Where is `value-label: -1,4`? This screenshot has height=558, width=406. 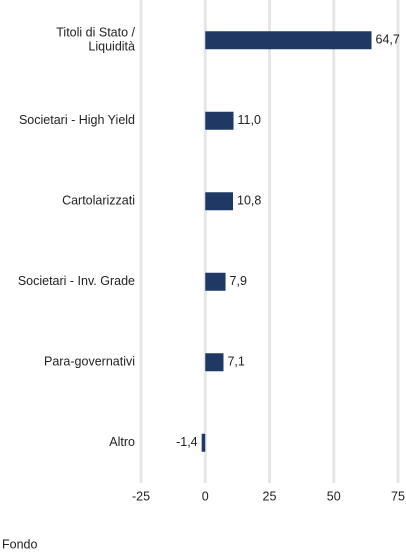 value-label: -1,4 is located at coordinates (187, 442).